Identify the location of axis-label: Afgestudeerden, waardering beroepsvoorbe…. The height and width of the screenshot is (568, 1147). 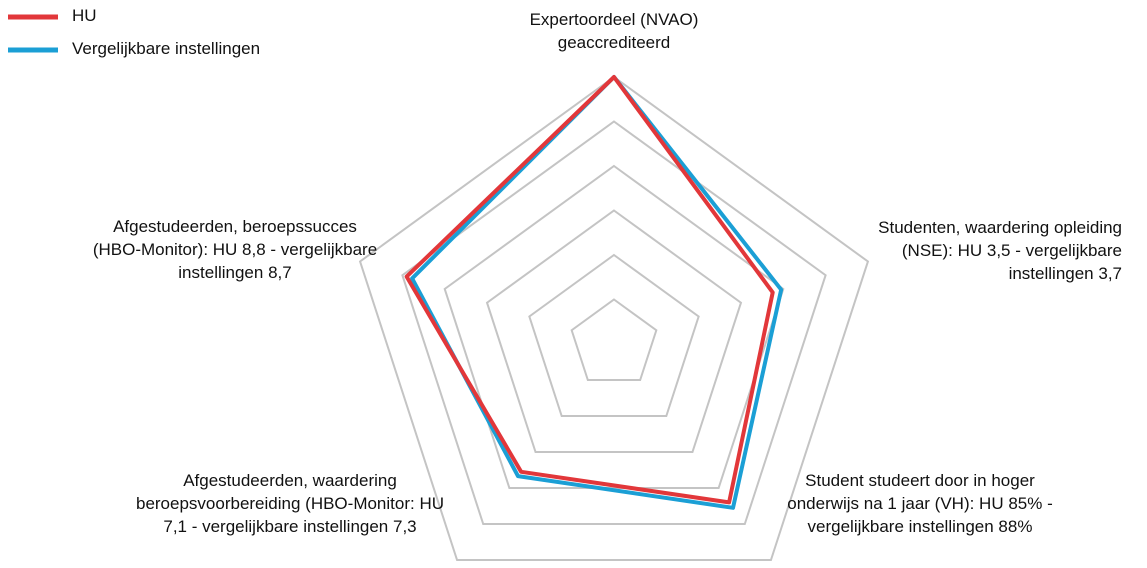
(290, 503).